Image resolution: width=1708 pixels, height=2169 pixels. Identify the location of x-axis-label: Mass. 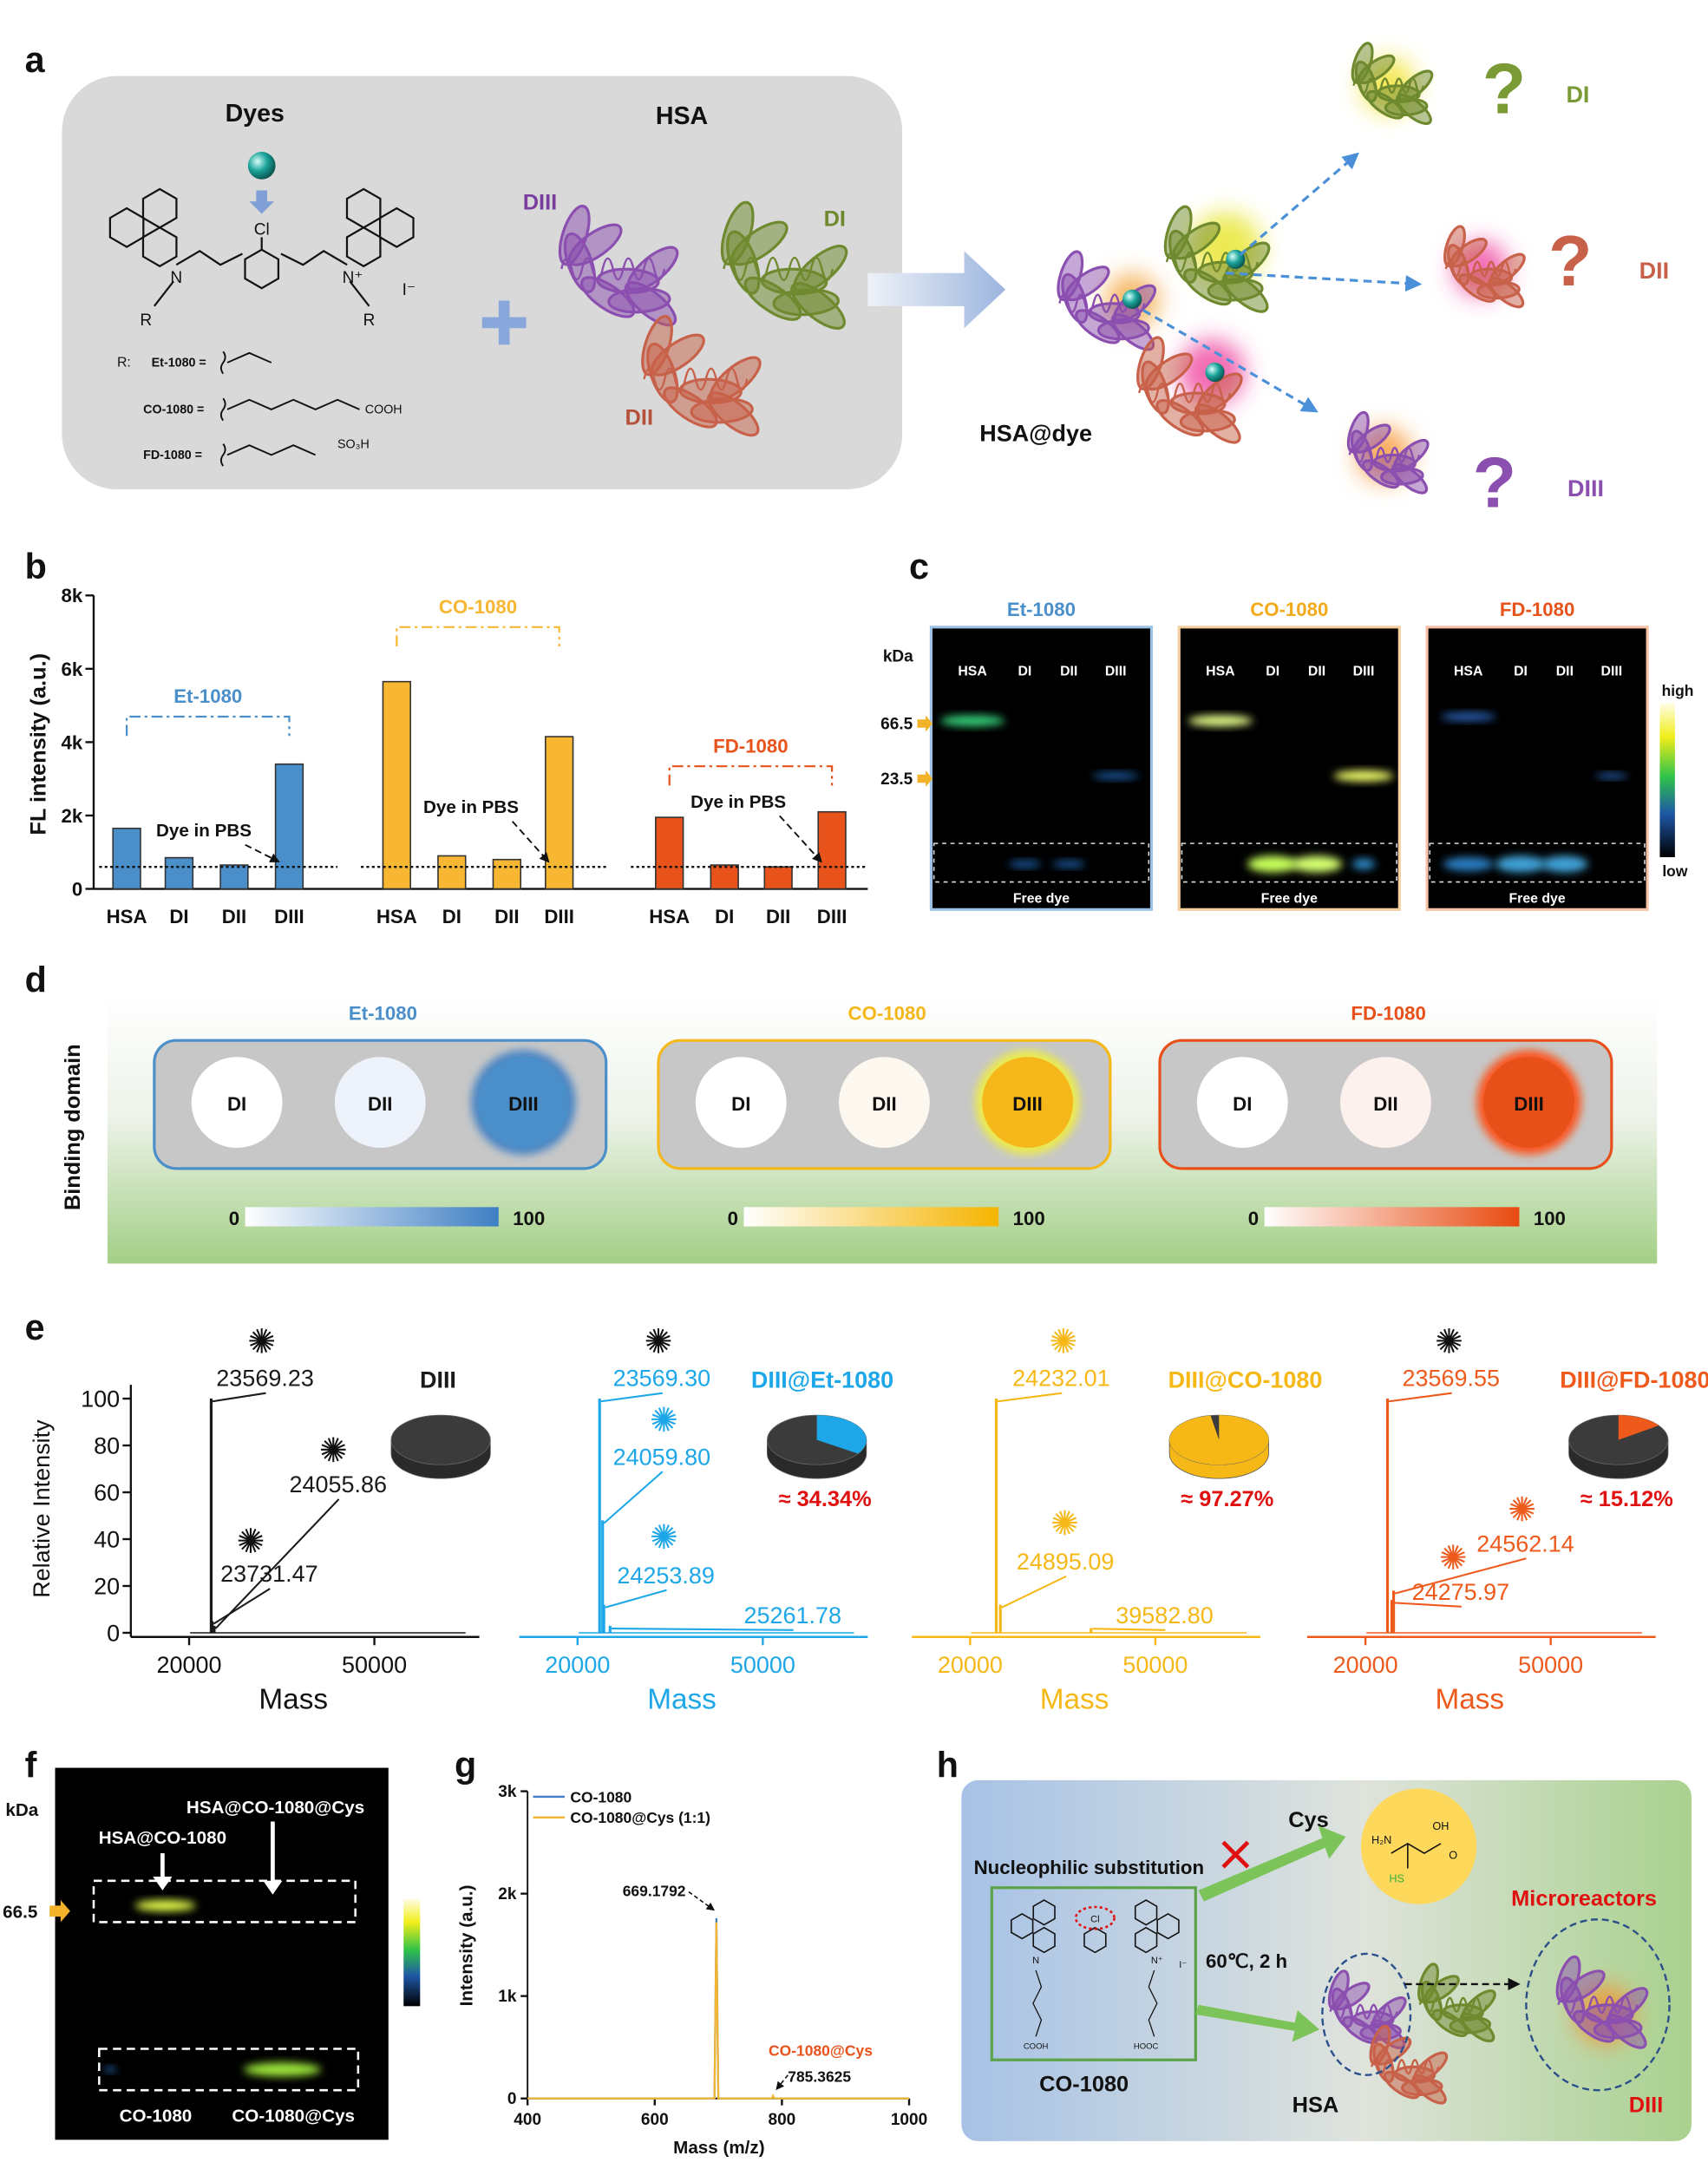
(682, 1699).